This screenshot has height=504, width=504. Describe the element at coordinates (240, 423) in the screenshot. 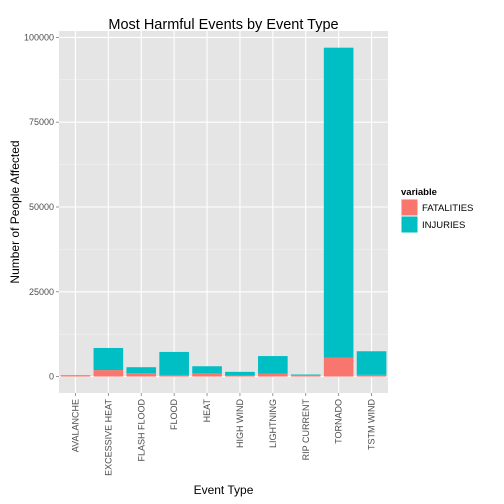

I see `x-tick-label-high-wind: HIGH WIND` at that location.